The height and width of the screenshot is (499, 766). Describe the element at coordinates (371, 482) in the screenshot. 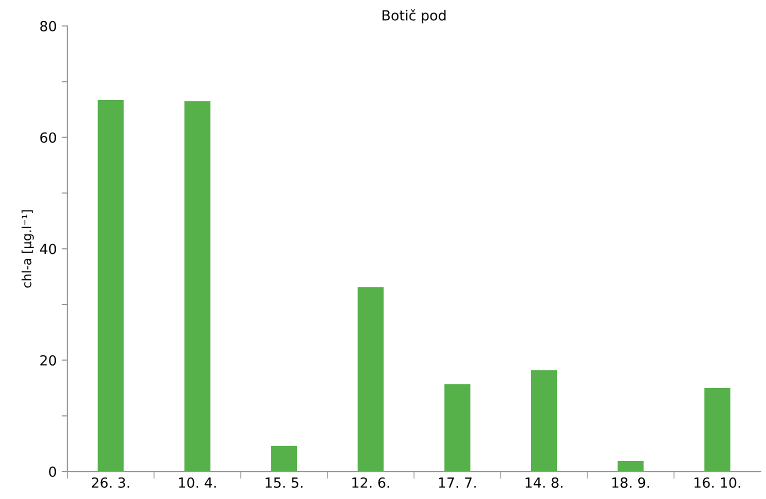

I see `x-tick-label: 12. 6.` at that location.